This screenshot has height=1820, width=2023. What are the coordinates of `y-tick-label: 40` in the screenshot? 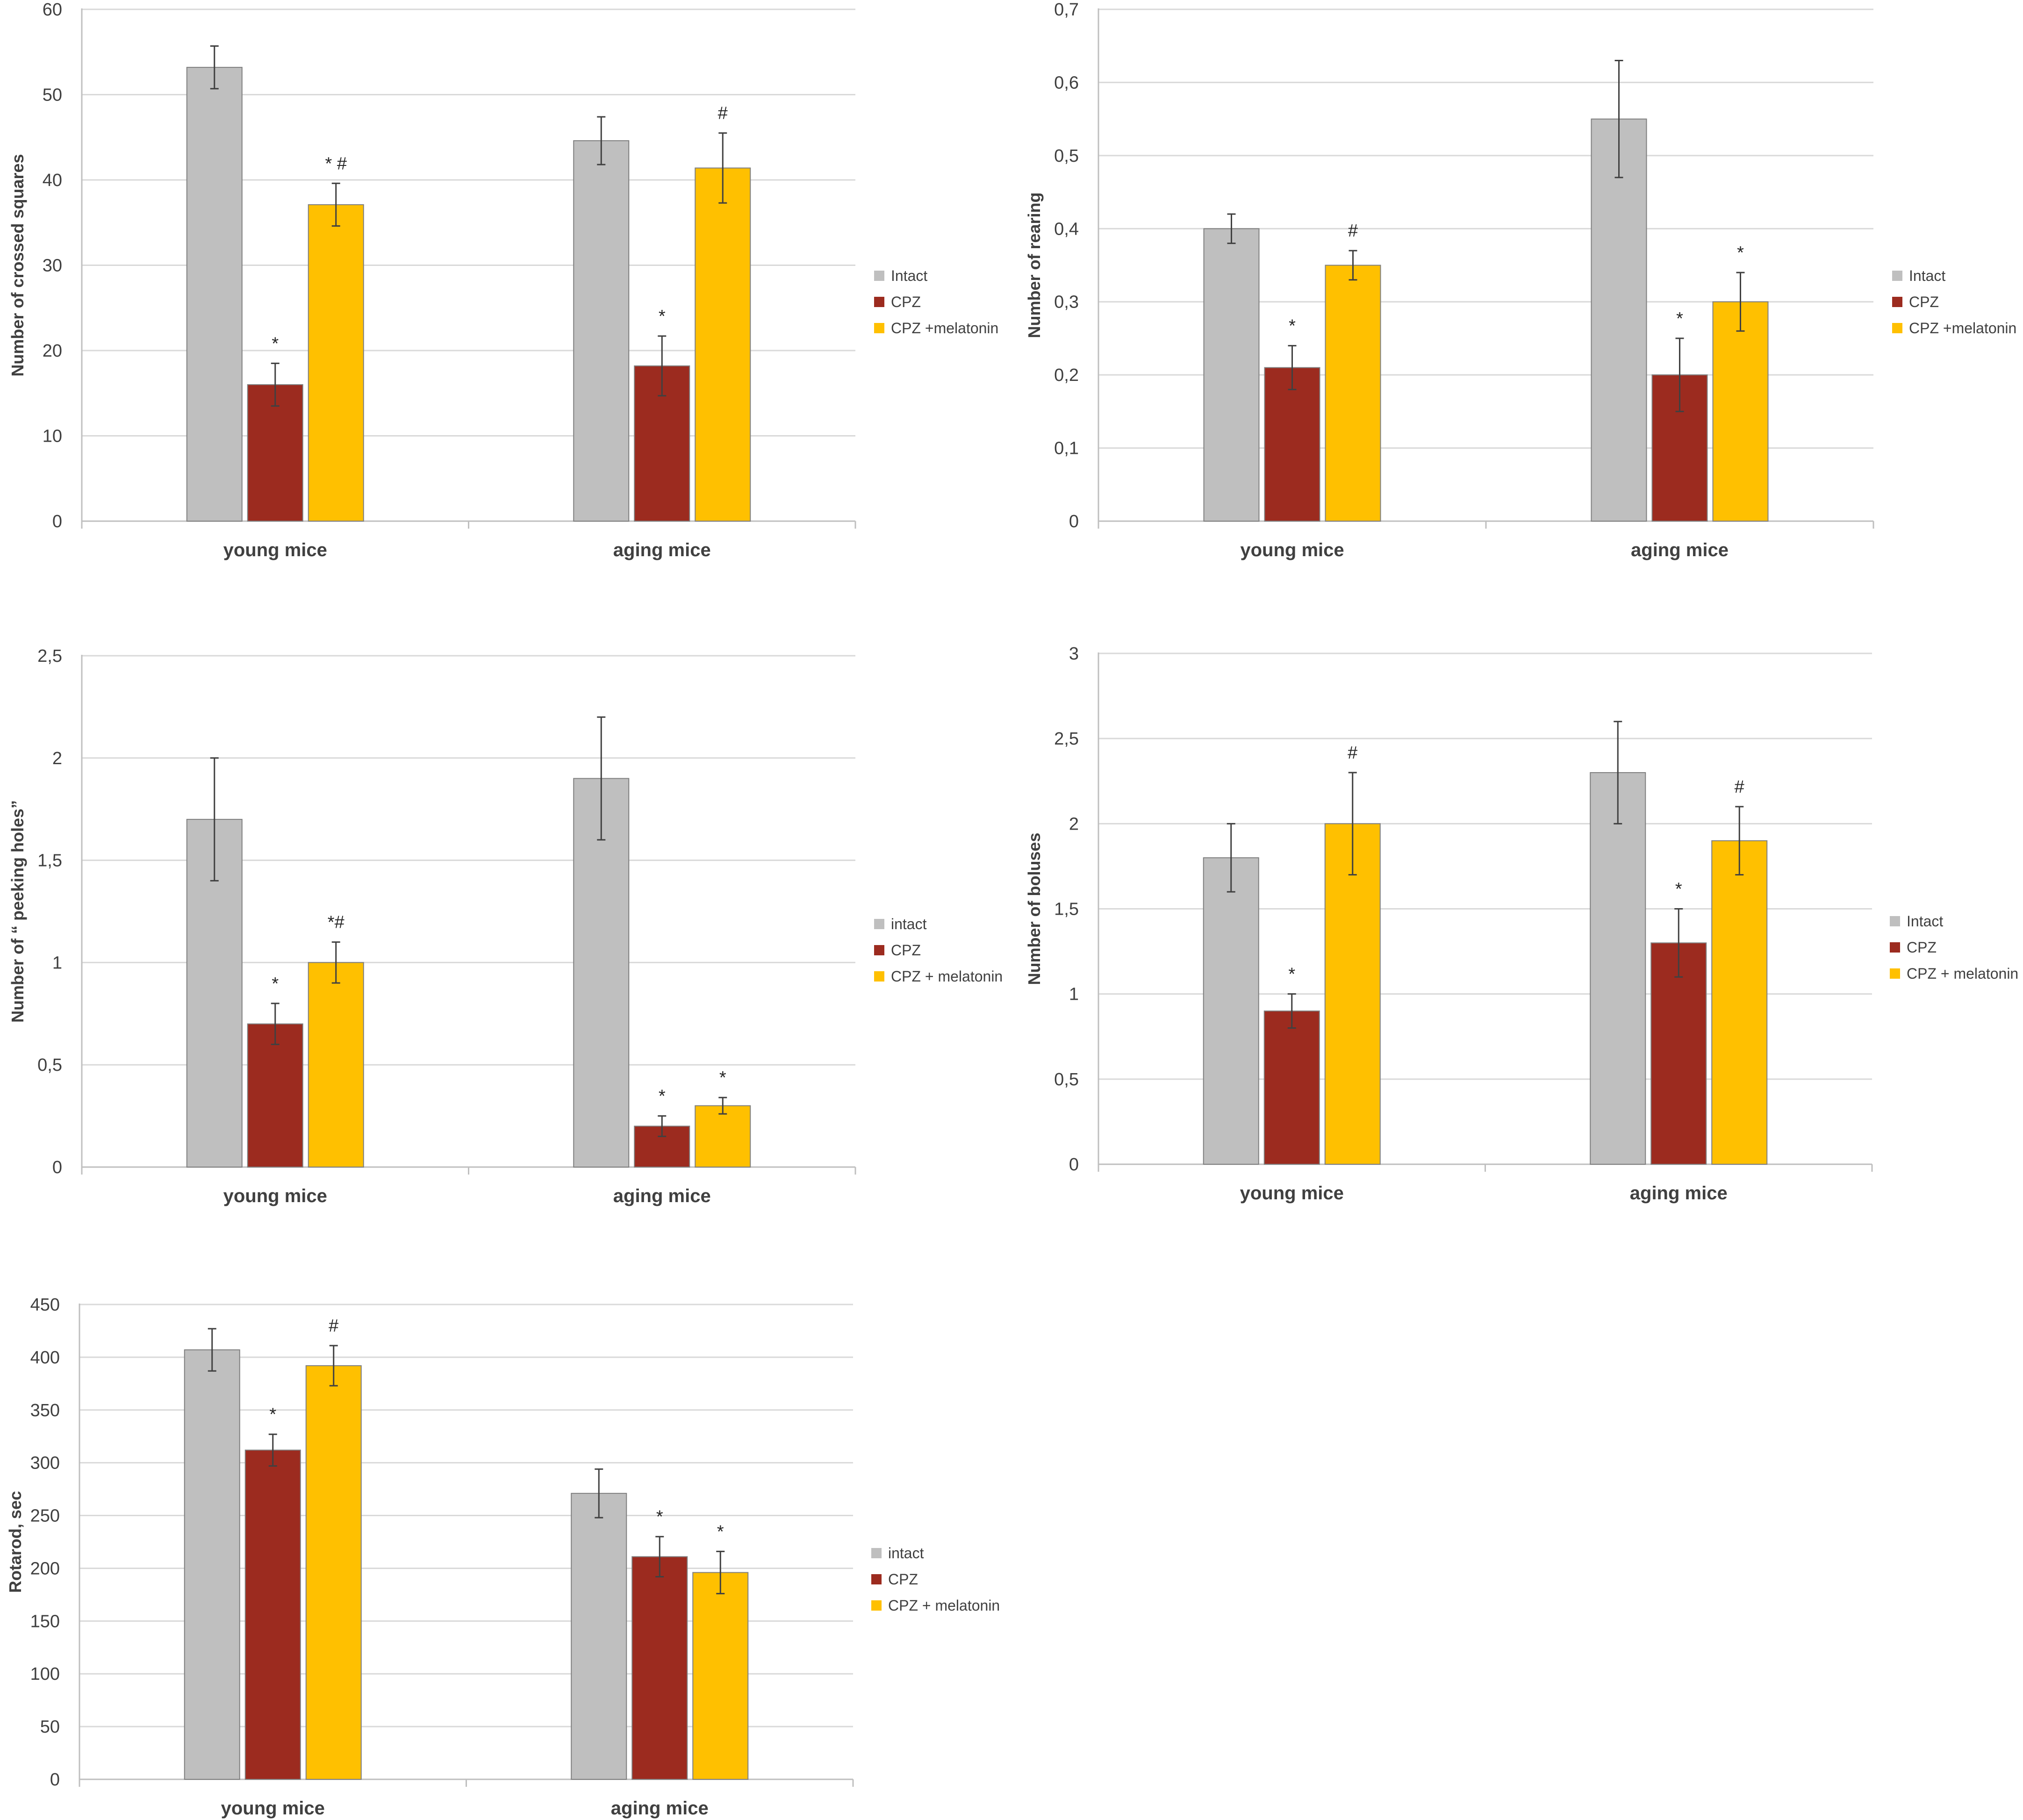 It's located at (52, 180).